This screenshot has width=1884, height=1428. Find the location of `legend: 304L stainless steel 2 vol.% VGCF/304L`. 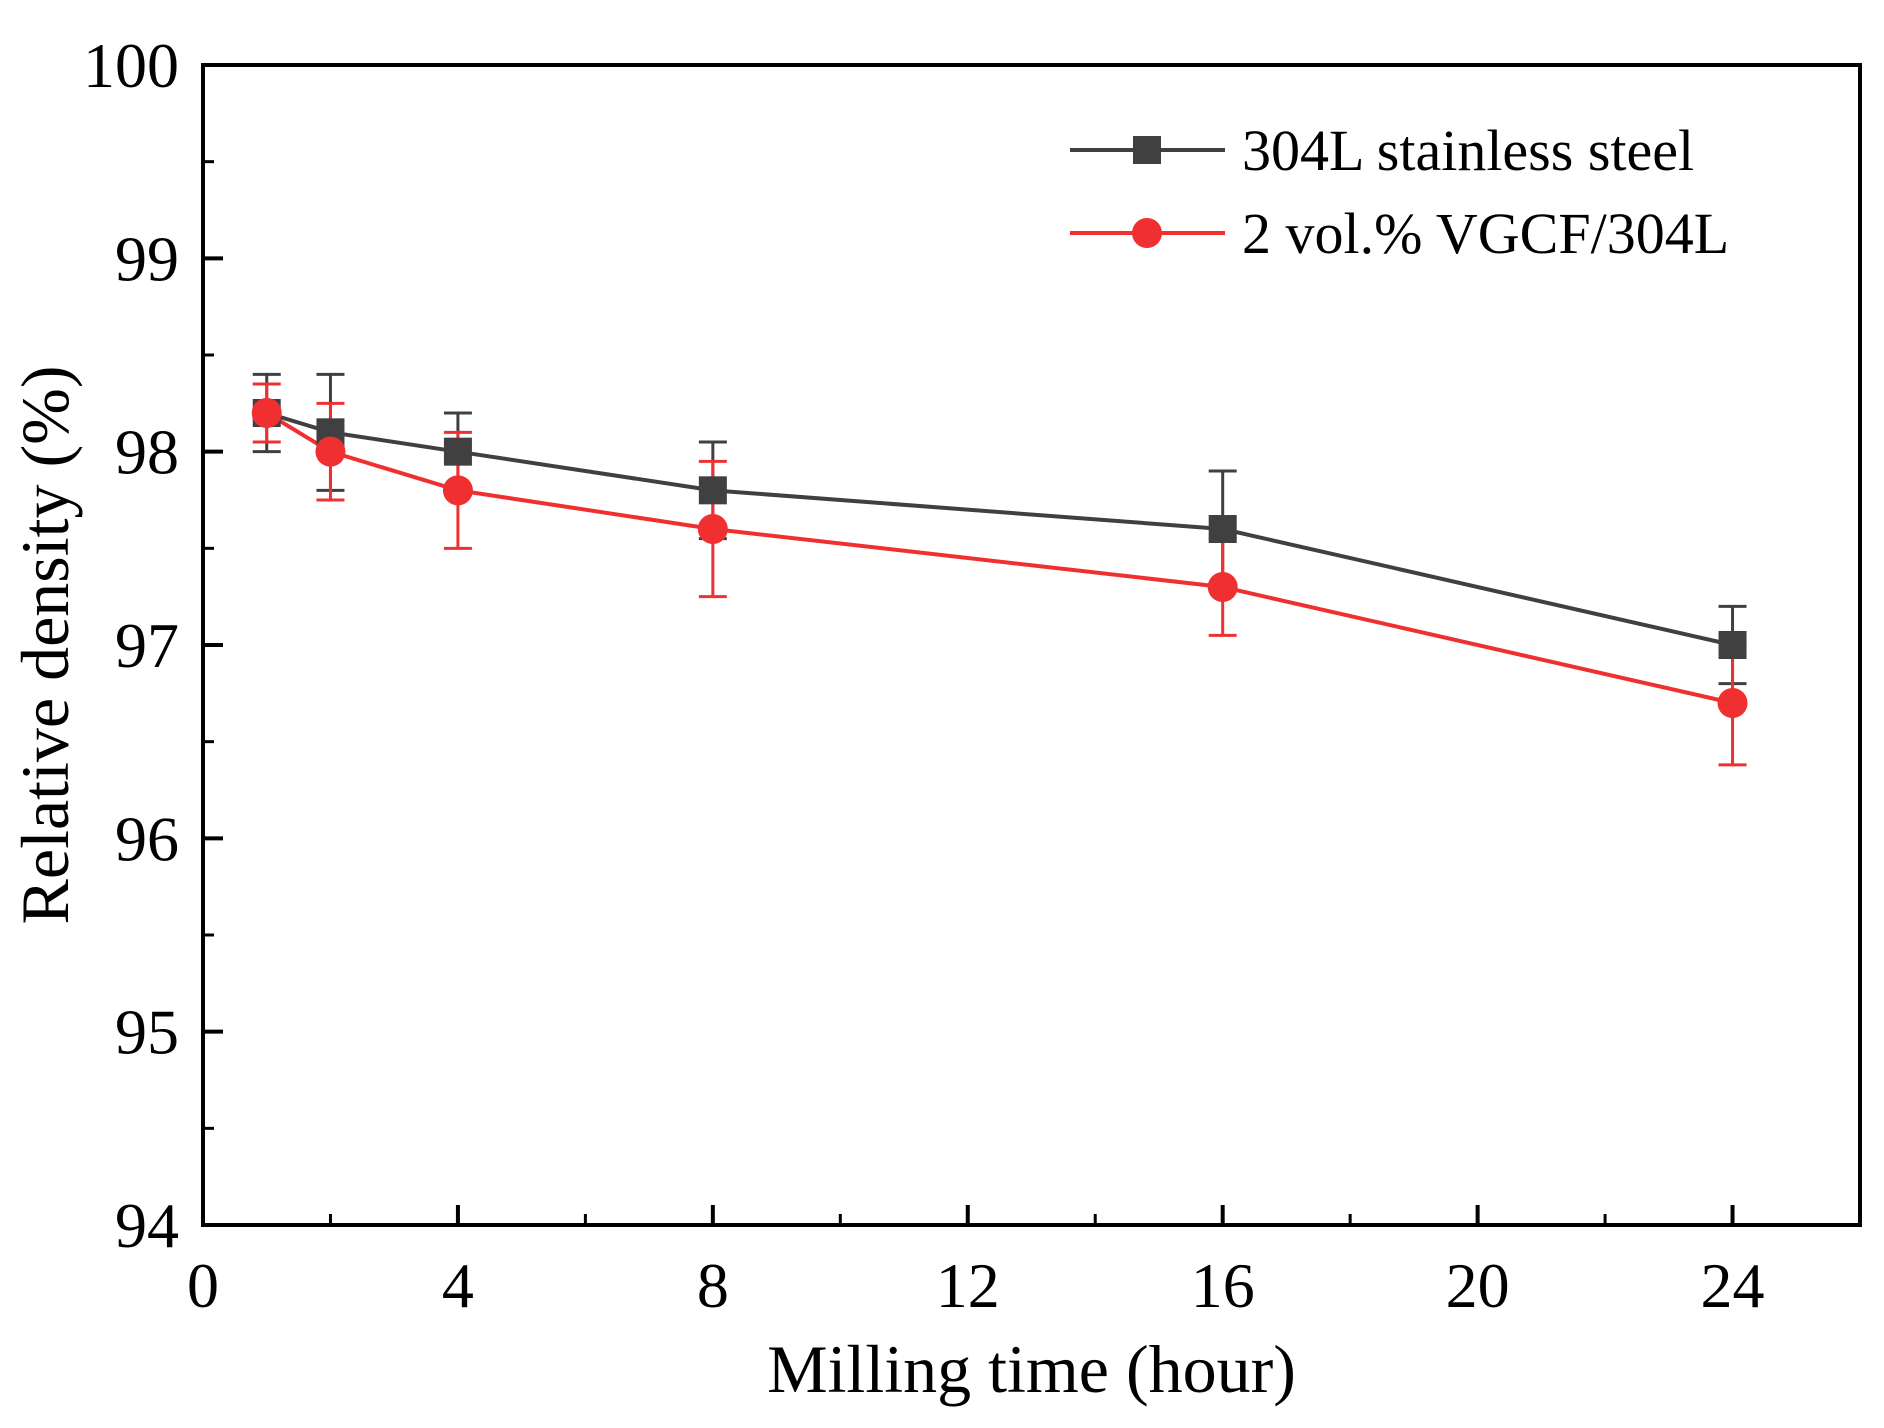

legend: 304L stainless steel 2 vol.% VGCF/304L is located at coordinates (1399, 192).